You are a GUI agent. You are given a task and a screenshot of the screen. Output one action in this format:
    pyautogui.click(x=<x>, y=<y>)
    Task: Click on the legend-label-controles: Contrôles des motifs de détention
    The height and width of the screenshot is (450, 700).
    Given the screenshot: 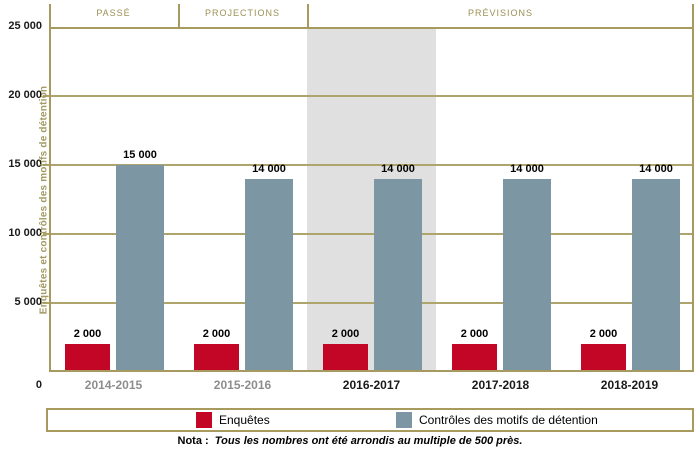 What is the action you would take?
    pyautogui.click(x=508, y=420)
    